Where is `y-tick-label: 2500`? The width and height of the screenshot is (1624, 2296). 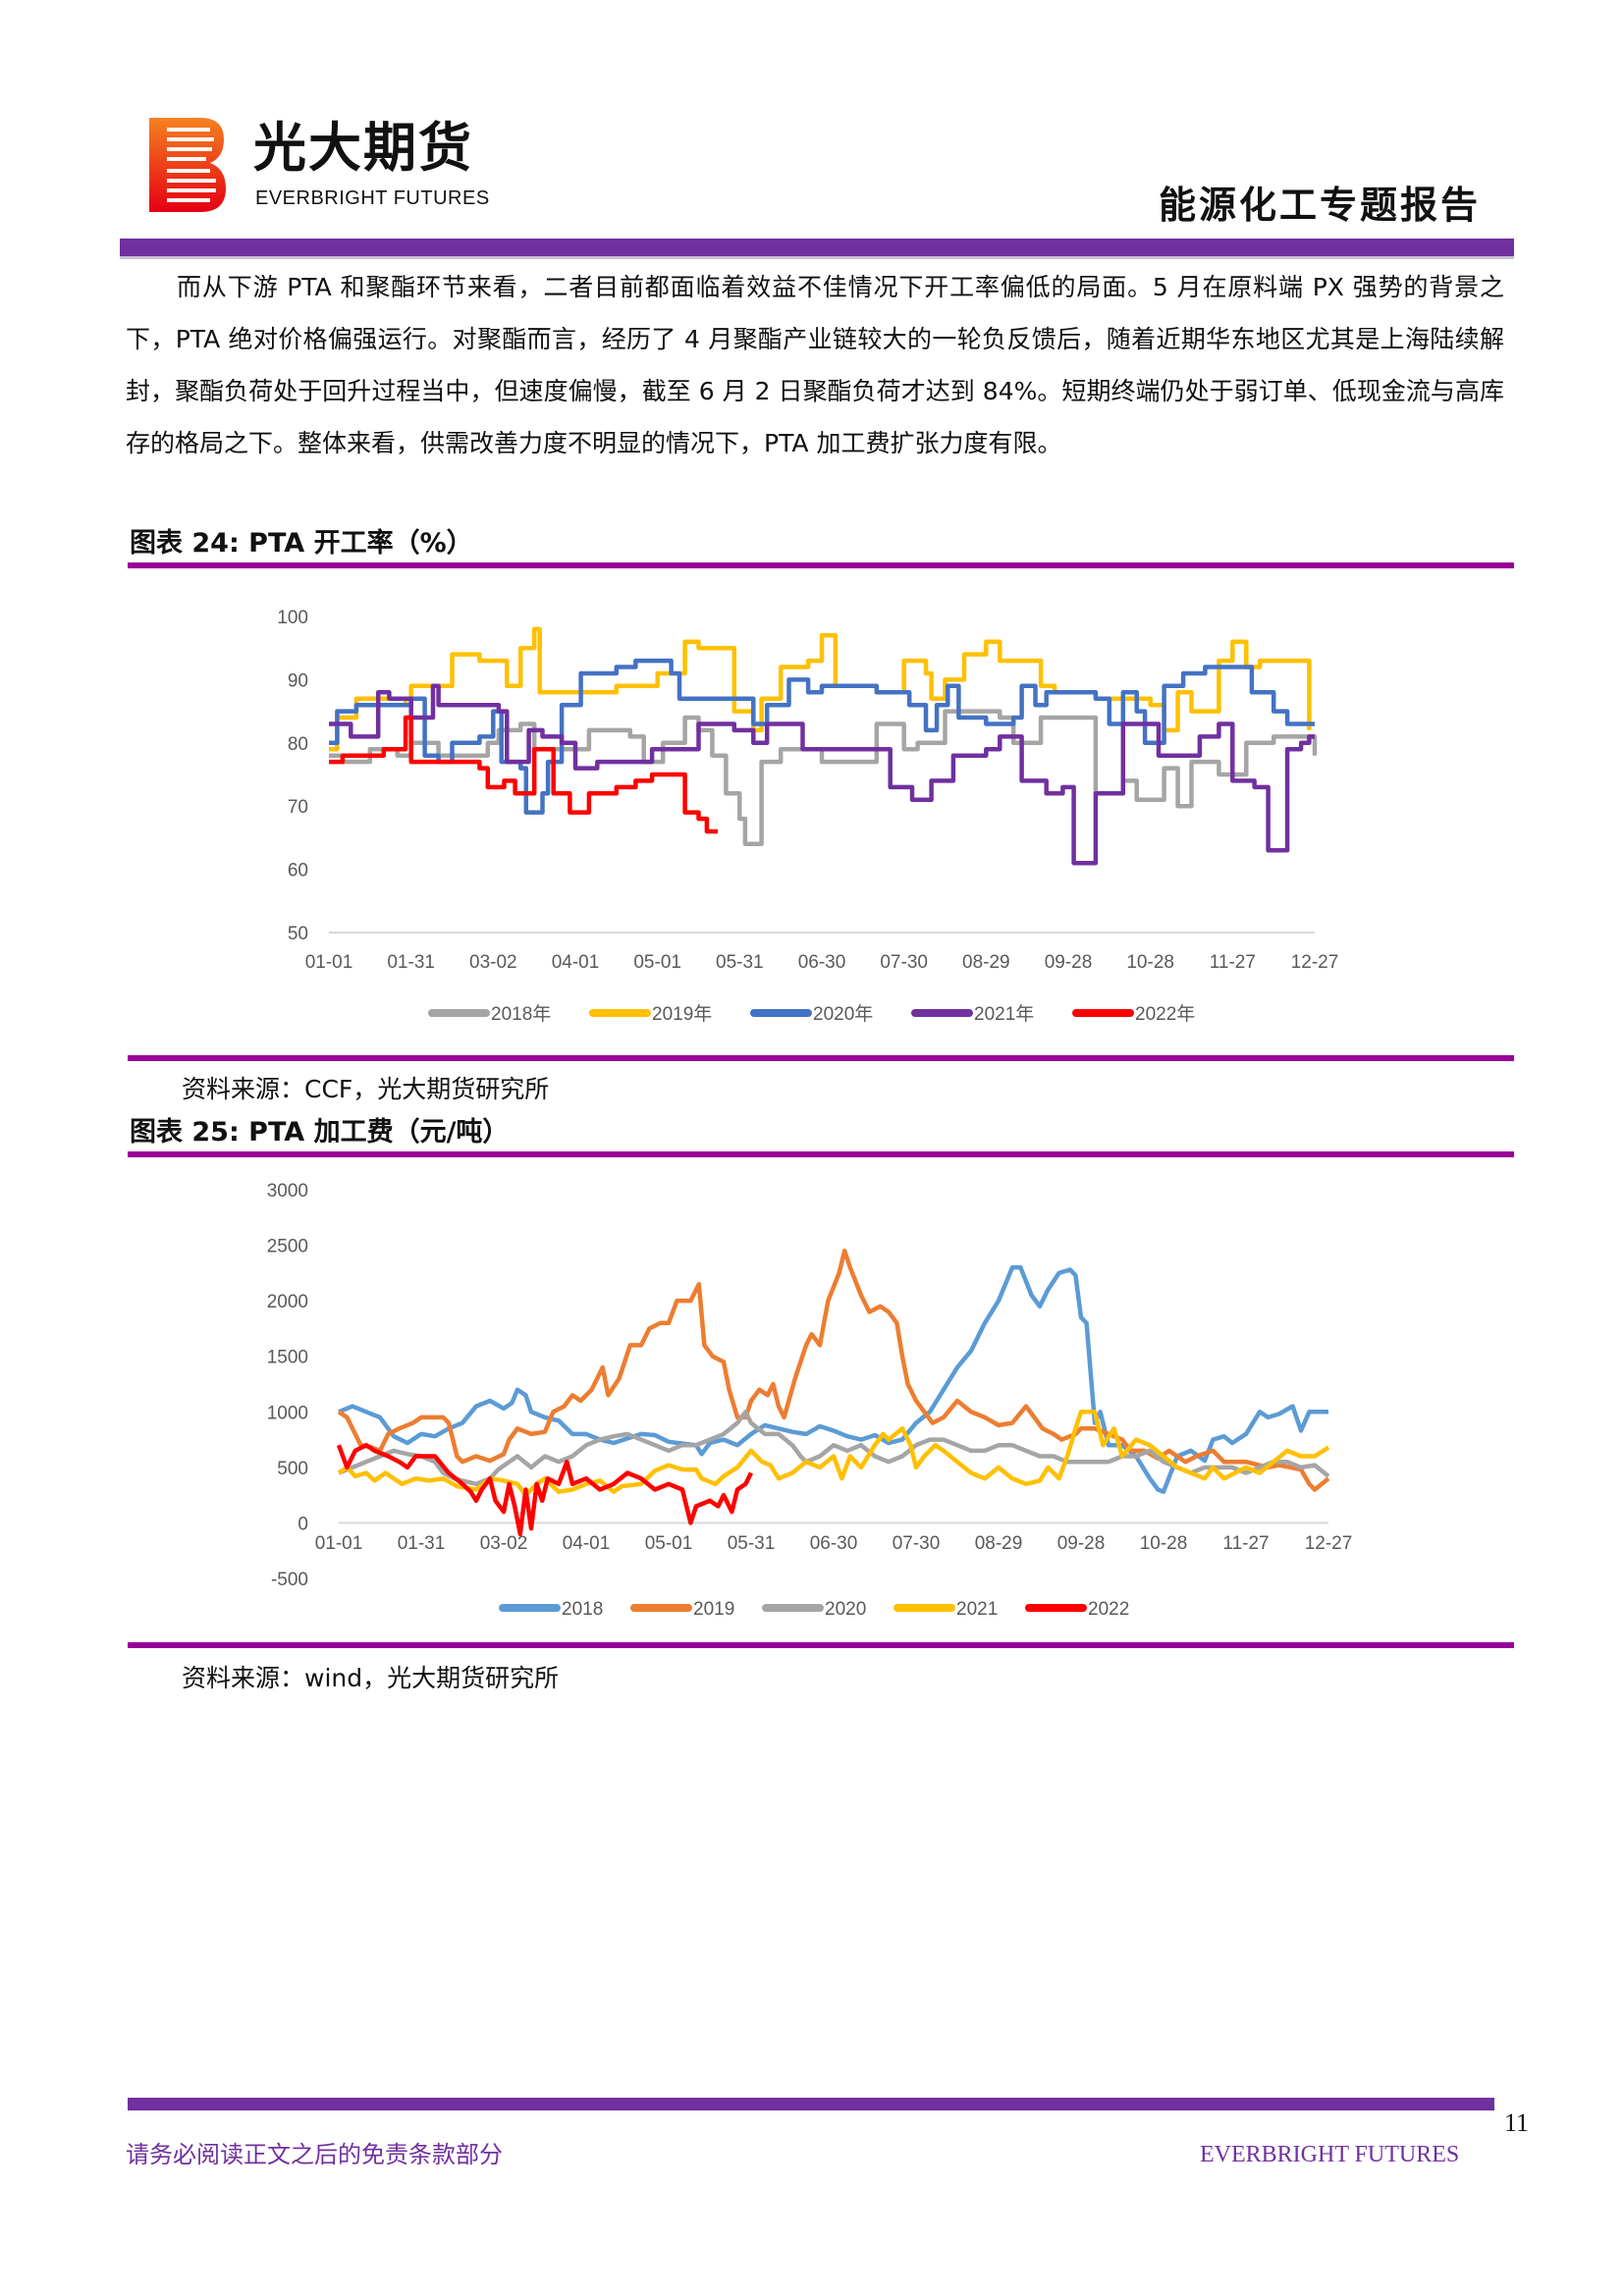
y-tick-label: 2500 is located at coordinates (287, 1247).